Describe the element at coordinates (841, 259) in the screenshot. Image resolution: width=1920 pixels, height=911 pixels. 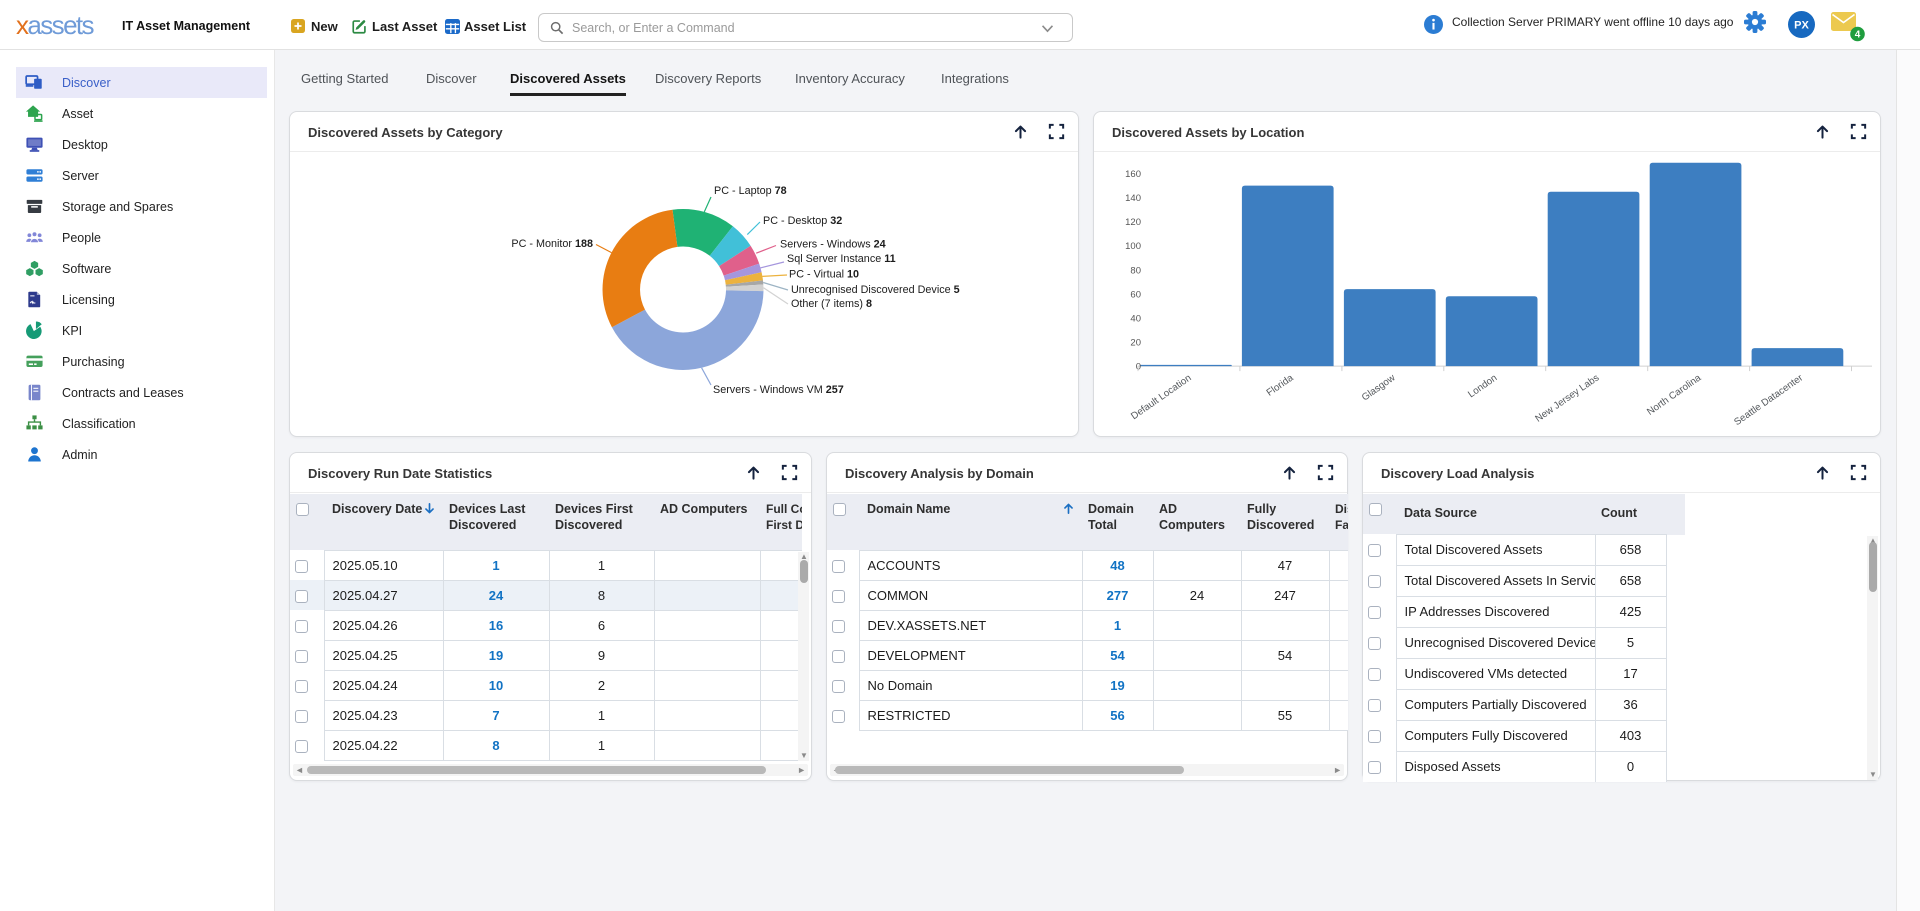
I see `svg-text: Sql Server Instance 11` at that location.